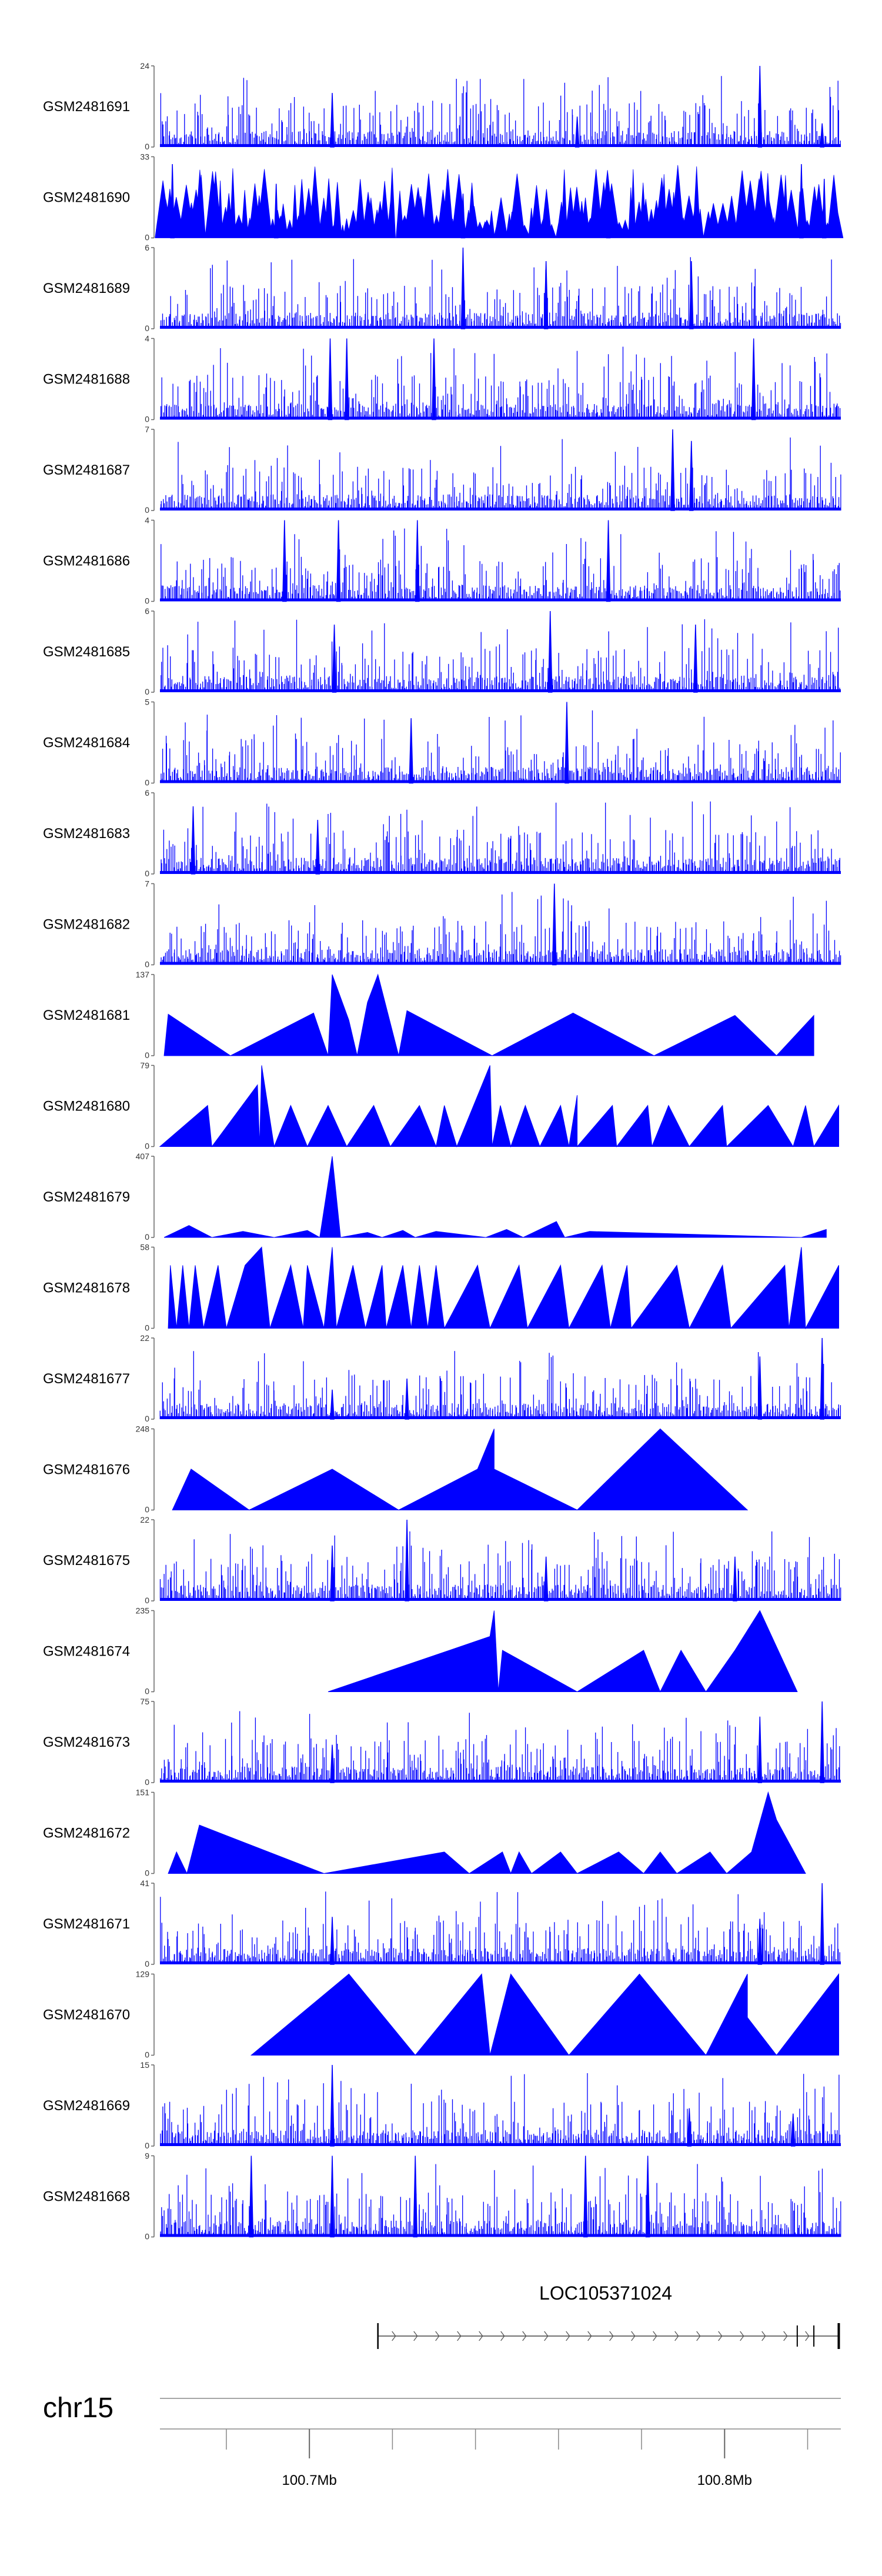  I want to click on track-label: GSM2481672, so click(86, 1833).